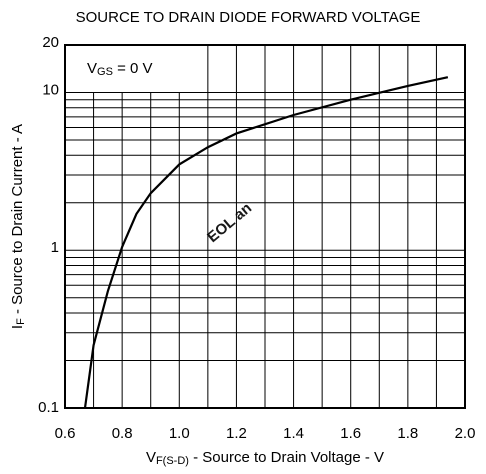 This screenshot has height=474, width=486. What do you see at coordinates (50, 42) in the screenshot?
I see `y-tick-label: 20` at bounding box center [50, 42].